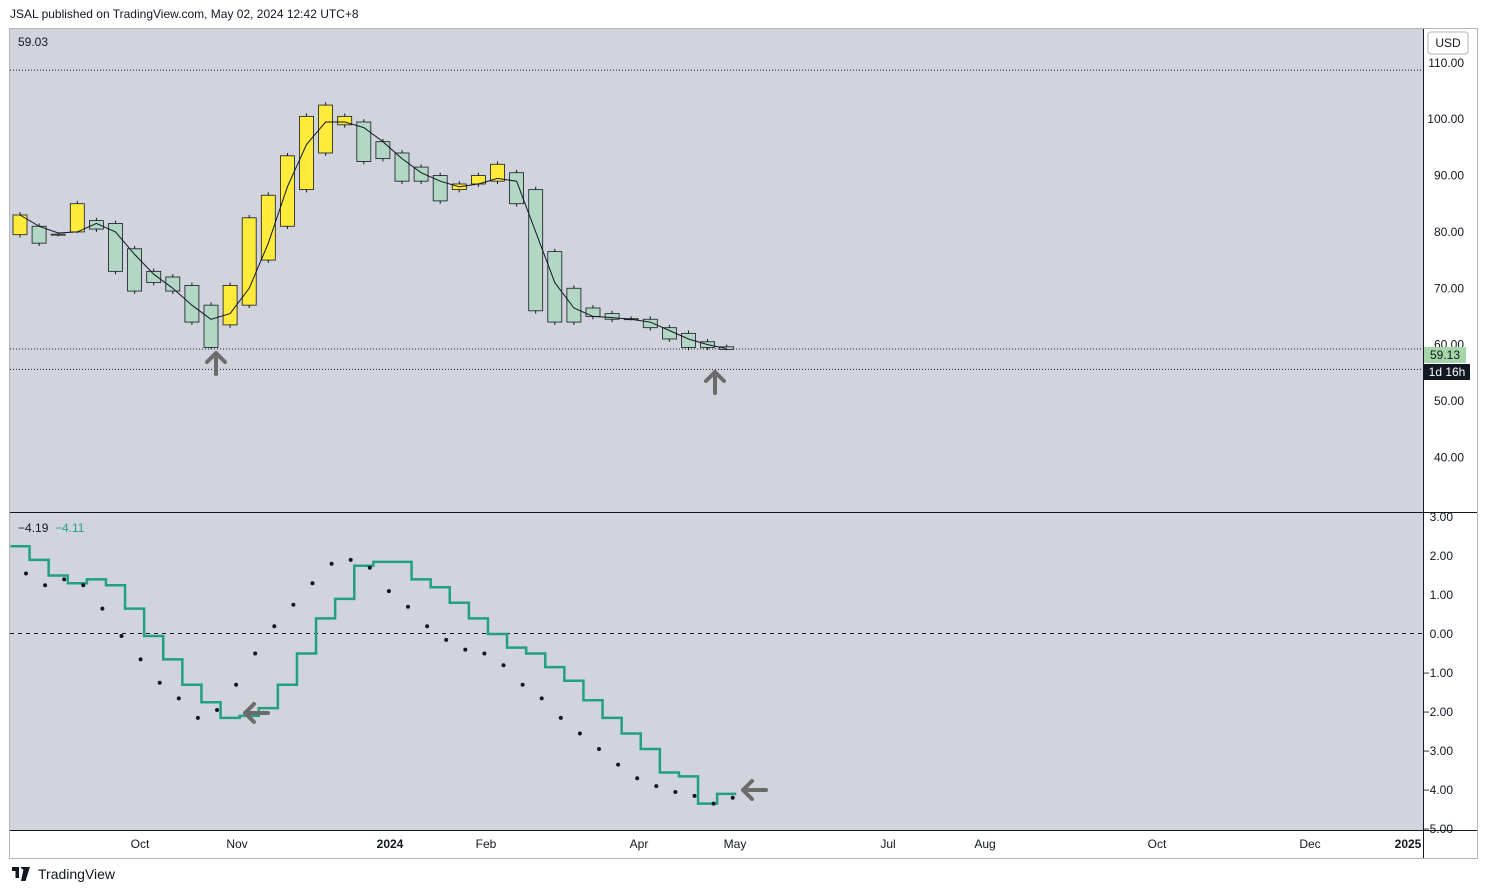 The image size is (1487, 893). I want to click on countdown-label-bg, so click(1447, 372).